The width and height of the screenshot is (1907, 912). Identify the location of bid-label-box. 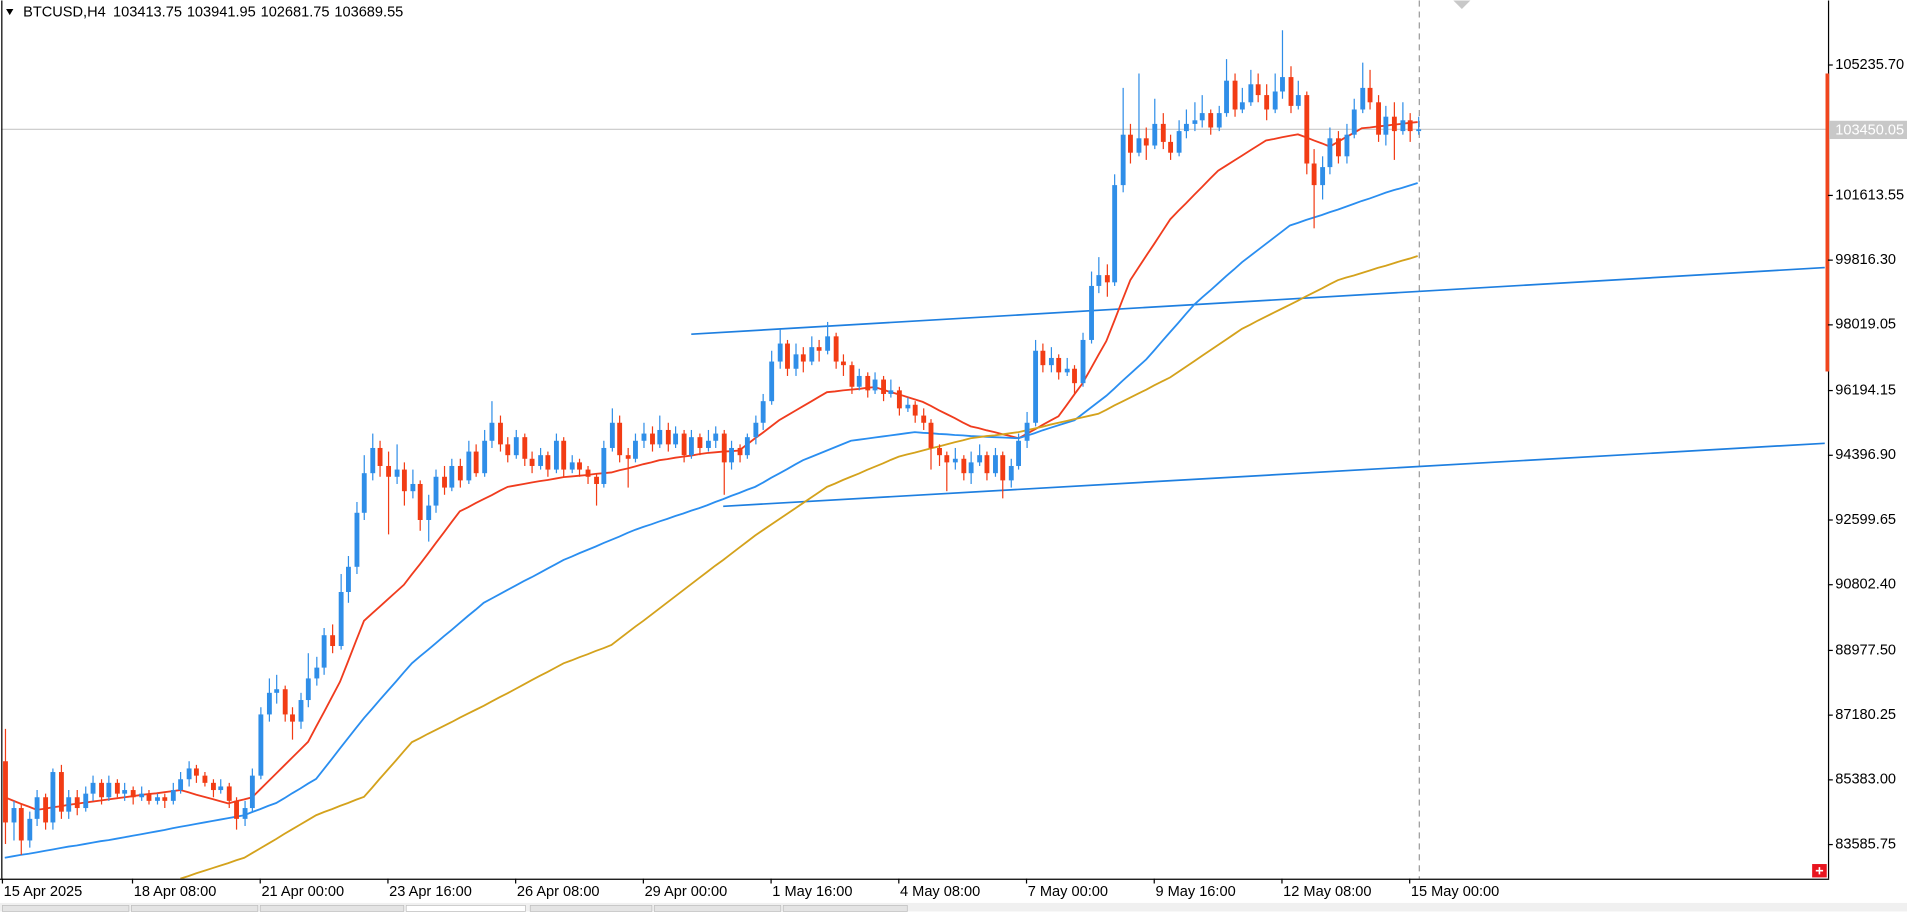
(1868, 130).